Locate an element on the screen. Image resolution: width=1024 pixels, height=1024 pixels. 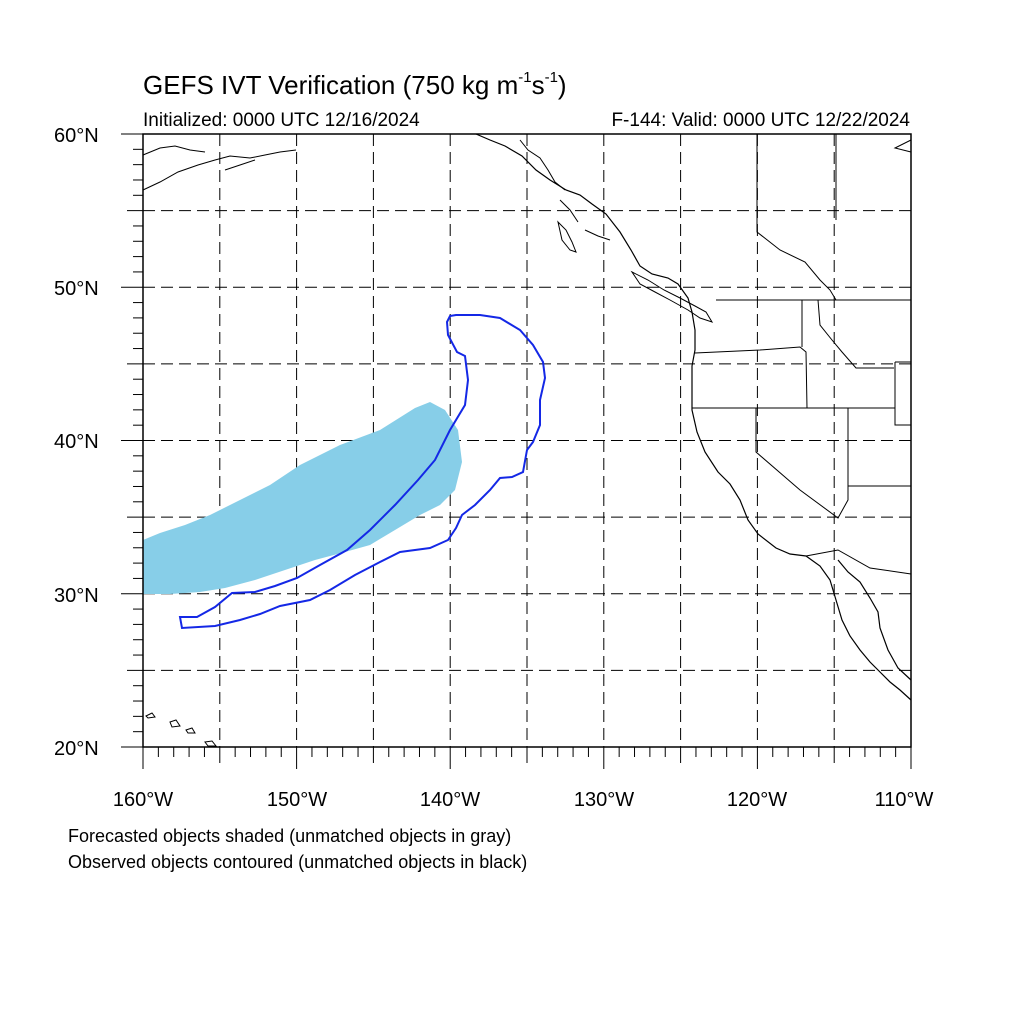
lon-label-120w: 120°W is located at coordinates (757, 800).